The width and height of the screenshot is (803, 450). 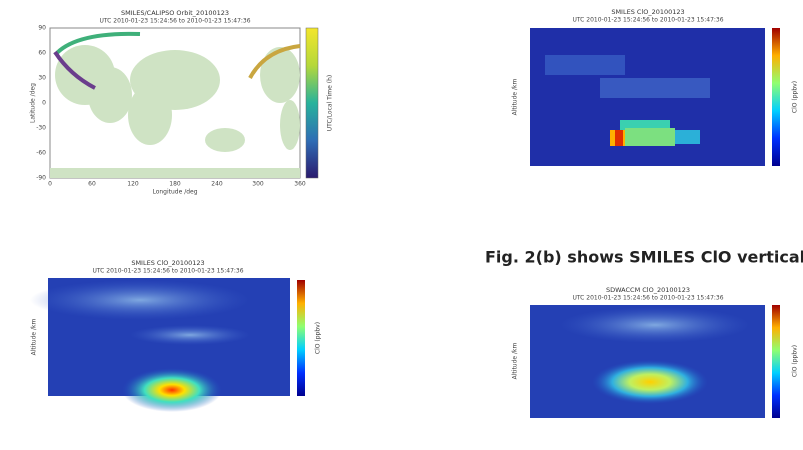 I want to click on heatmap-cells, so click(x=627, y=100).